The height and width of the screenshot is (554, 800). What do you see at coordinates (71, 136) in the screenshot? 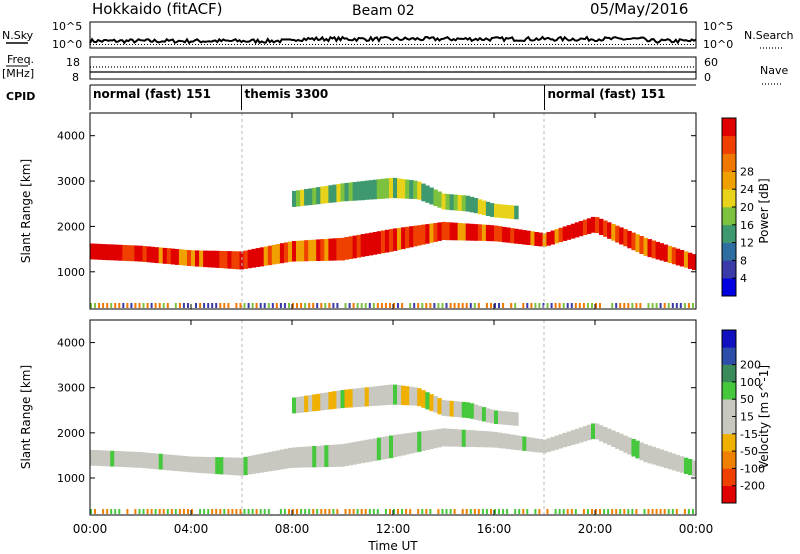
I see `y-tick-label: 4000` at bounding box center [71, 136].